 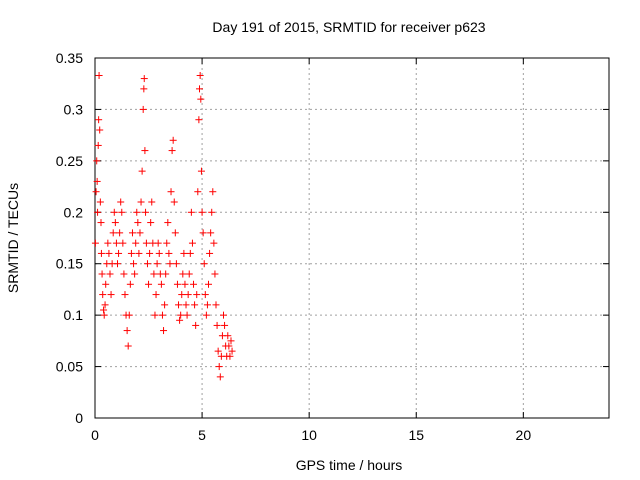 I want to click on y-axis-label: SRMTID / TECUs, so click(x=13, y=238).